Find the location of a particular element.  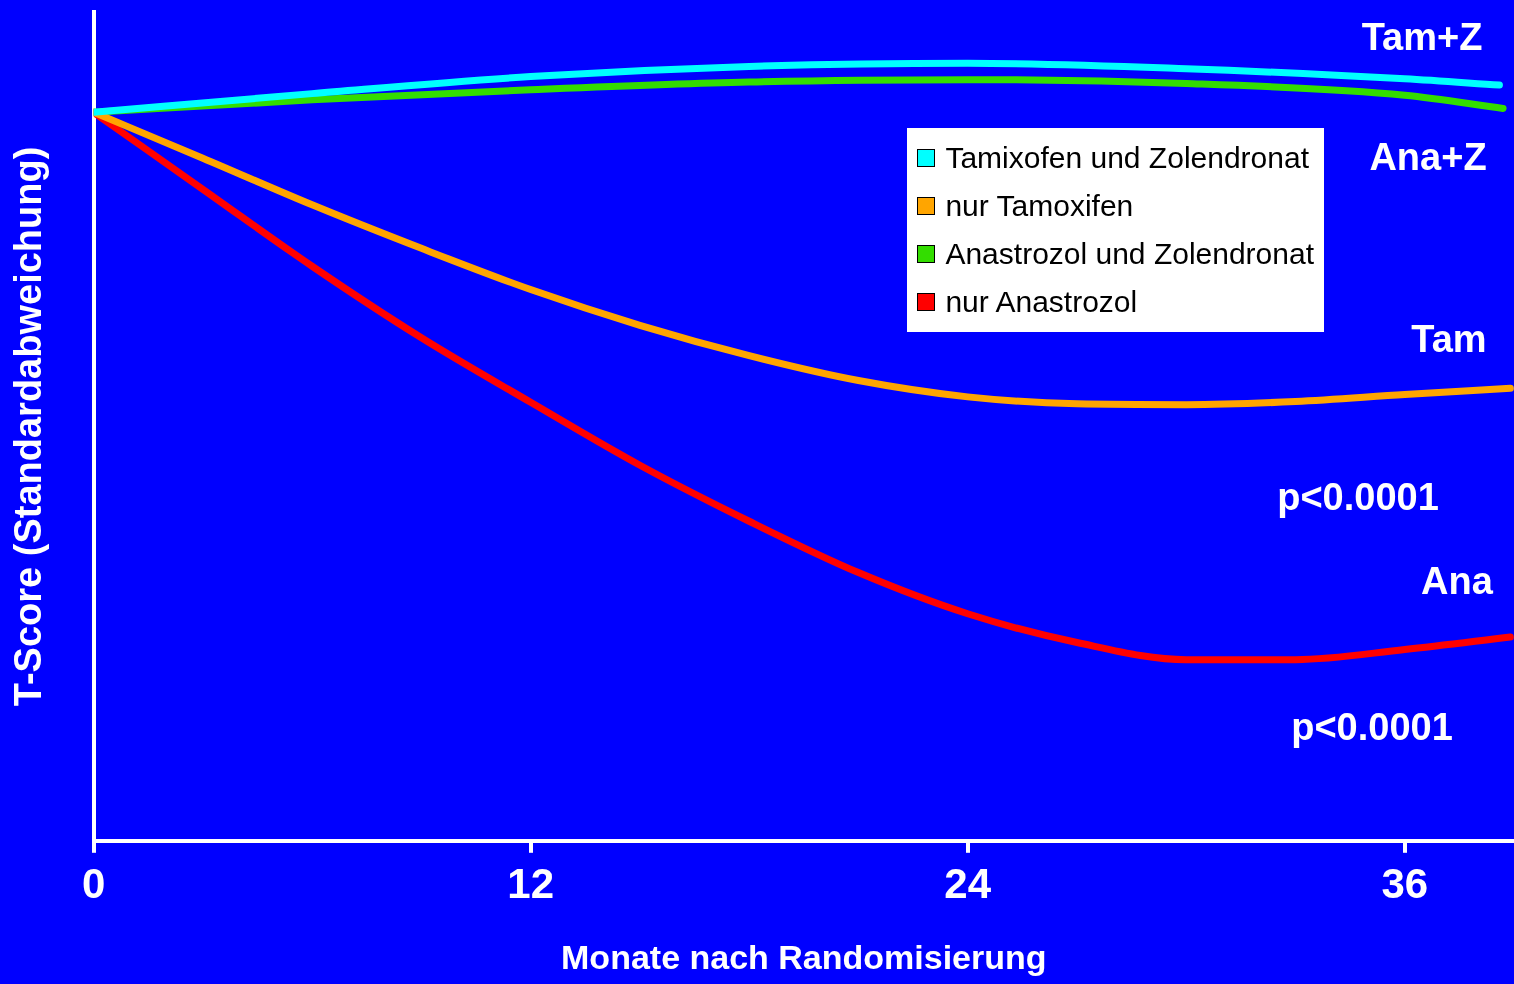

legend-label: Anastrozol und Zolendronat is located at coordinates (1129, 254).